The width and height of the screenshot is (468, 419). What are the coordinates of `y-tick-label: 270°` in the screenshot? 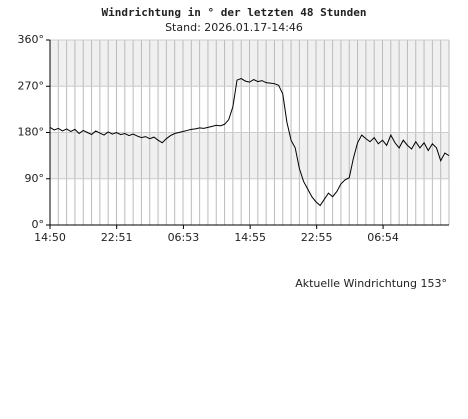 It's located at (31, 85).